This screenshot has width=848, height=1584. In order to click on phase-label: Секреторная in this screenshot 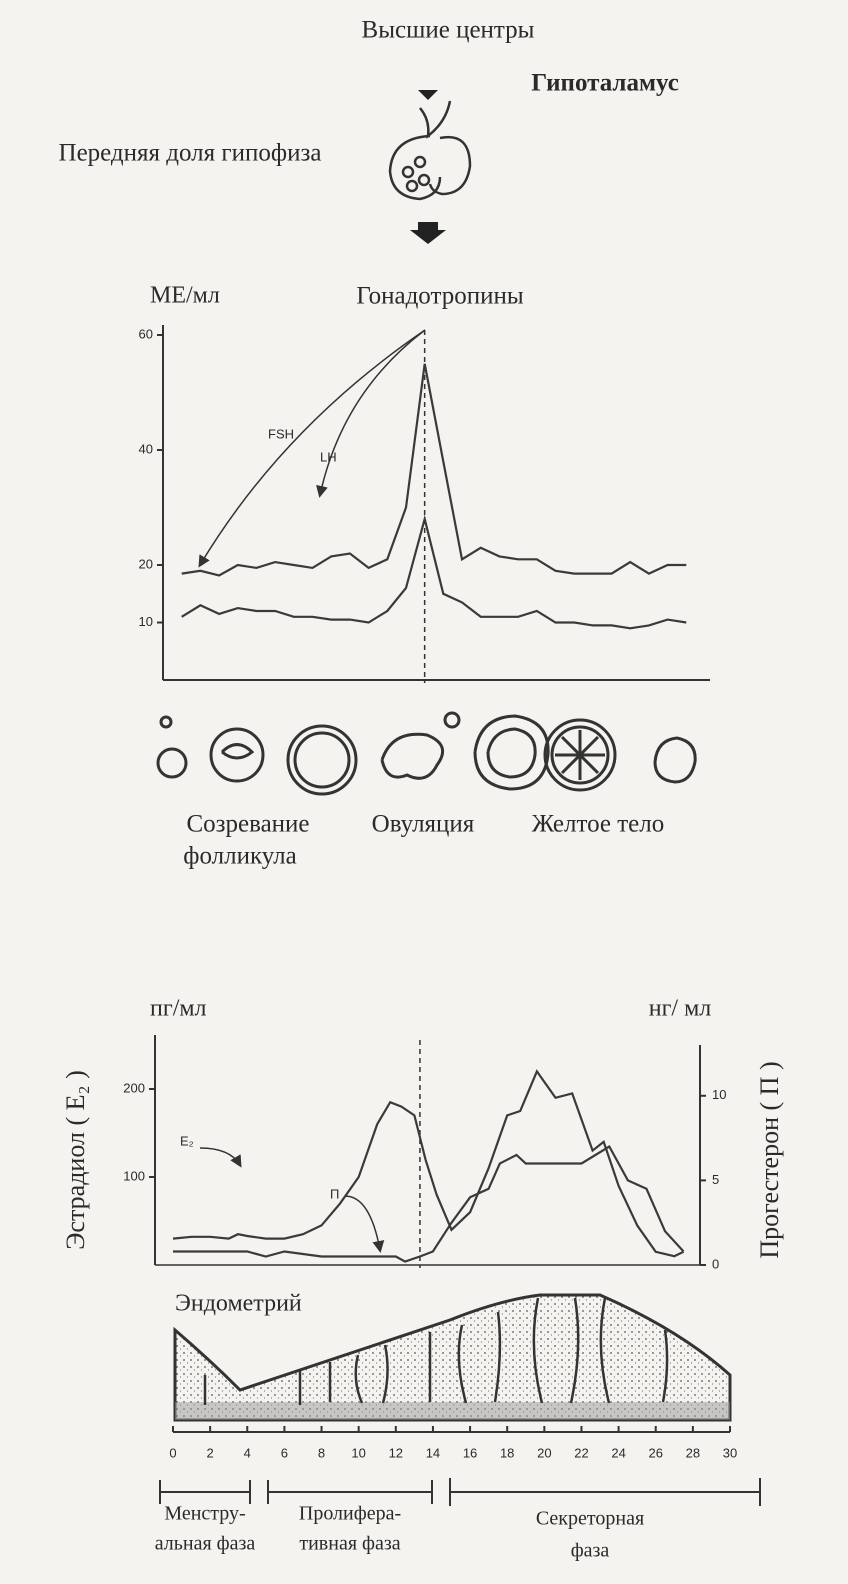, I will do `click(590, 1519)`.